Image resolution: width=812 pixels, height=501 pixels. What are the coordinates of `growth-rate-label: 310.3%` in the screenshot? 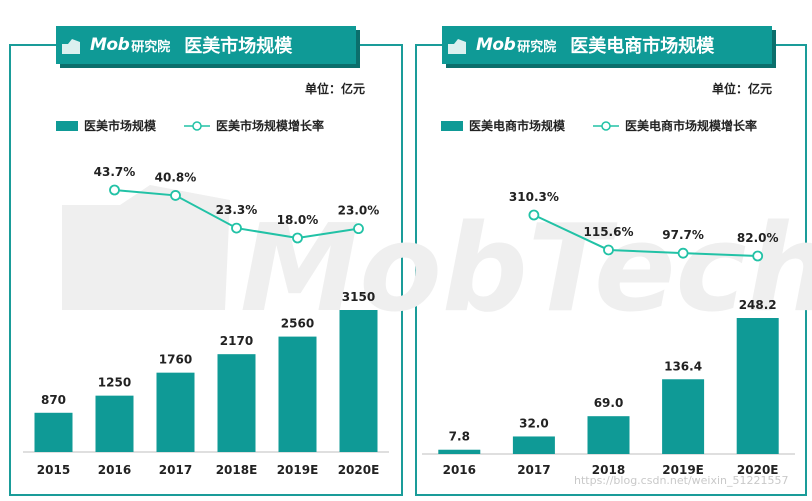 It's located at (534, 197).